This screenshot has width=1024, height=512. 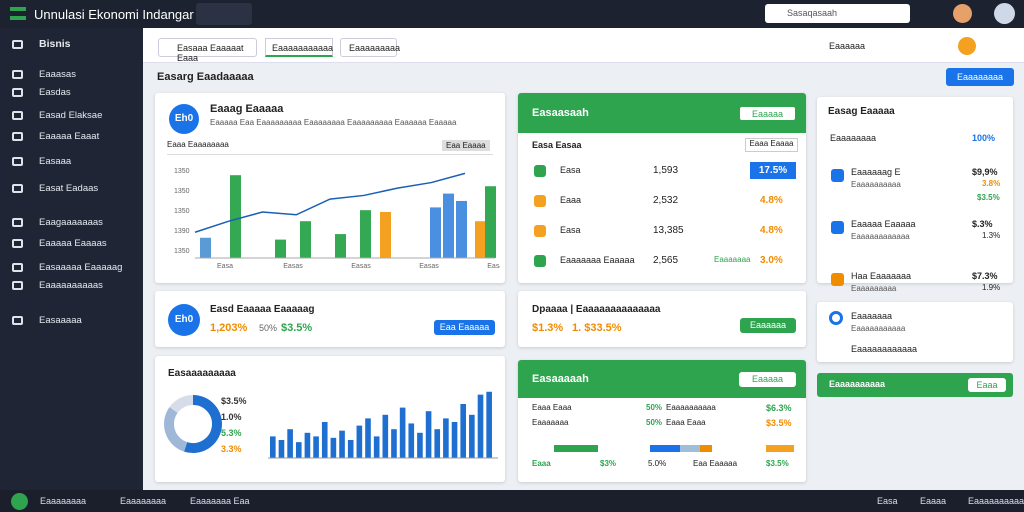 I want to click on nav-item: Easdas, so click(x=41, y=92).